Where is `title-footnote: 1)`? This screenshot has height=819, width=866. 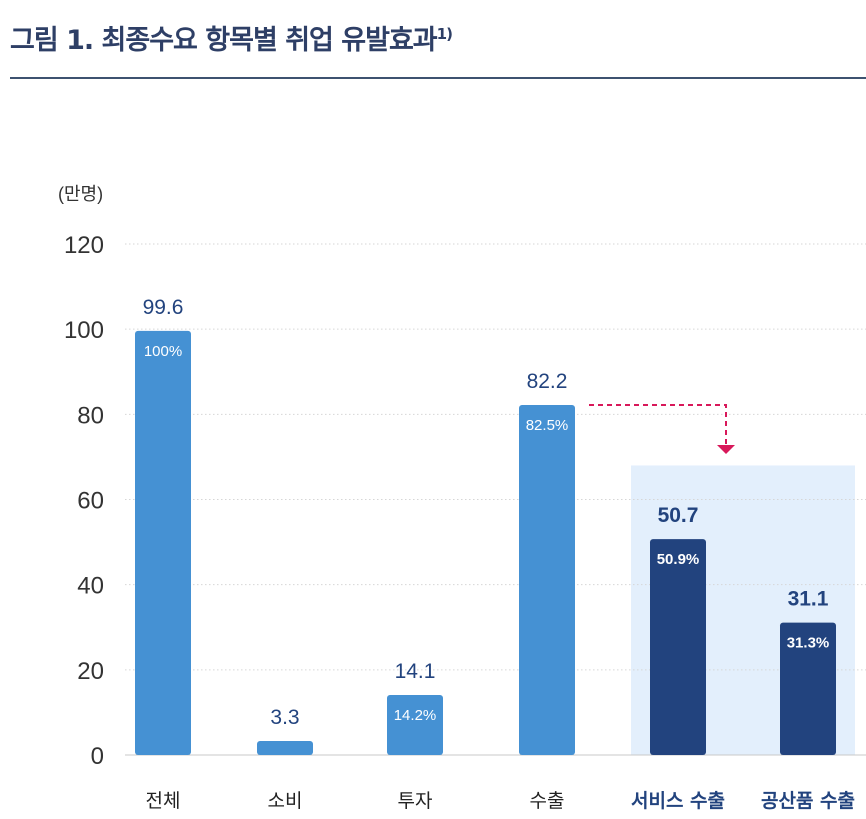
title-footnote: 1) is located at coordinates (444, 34).